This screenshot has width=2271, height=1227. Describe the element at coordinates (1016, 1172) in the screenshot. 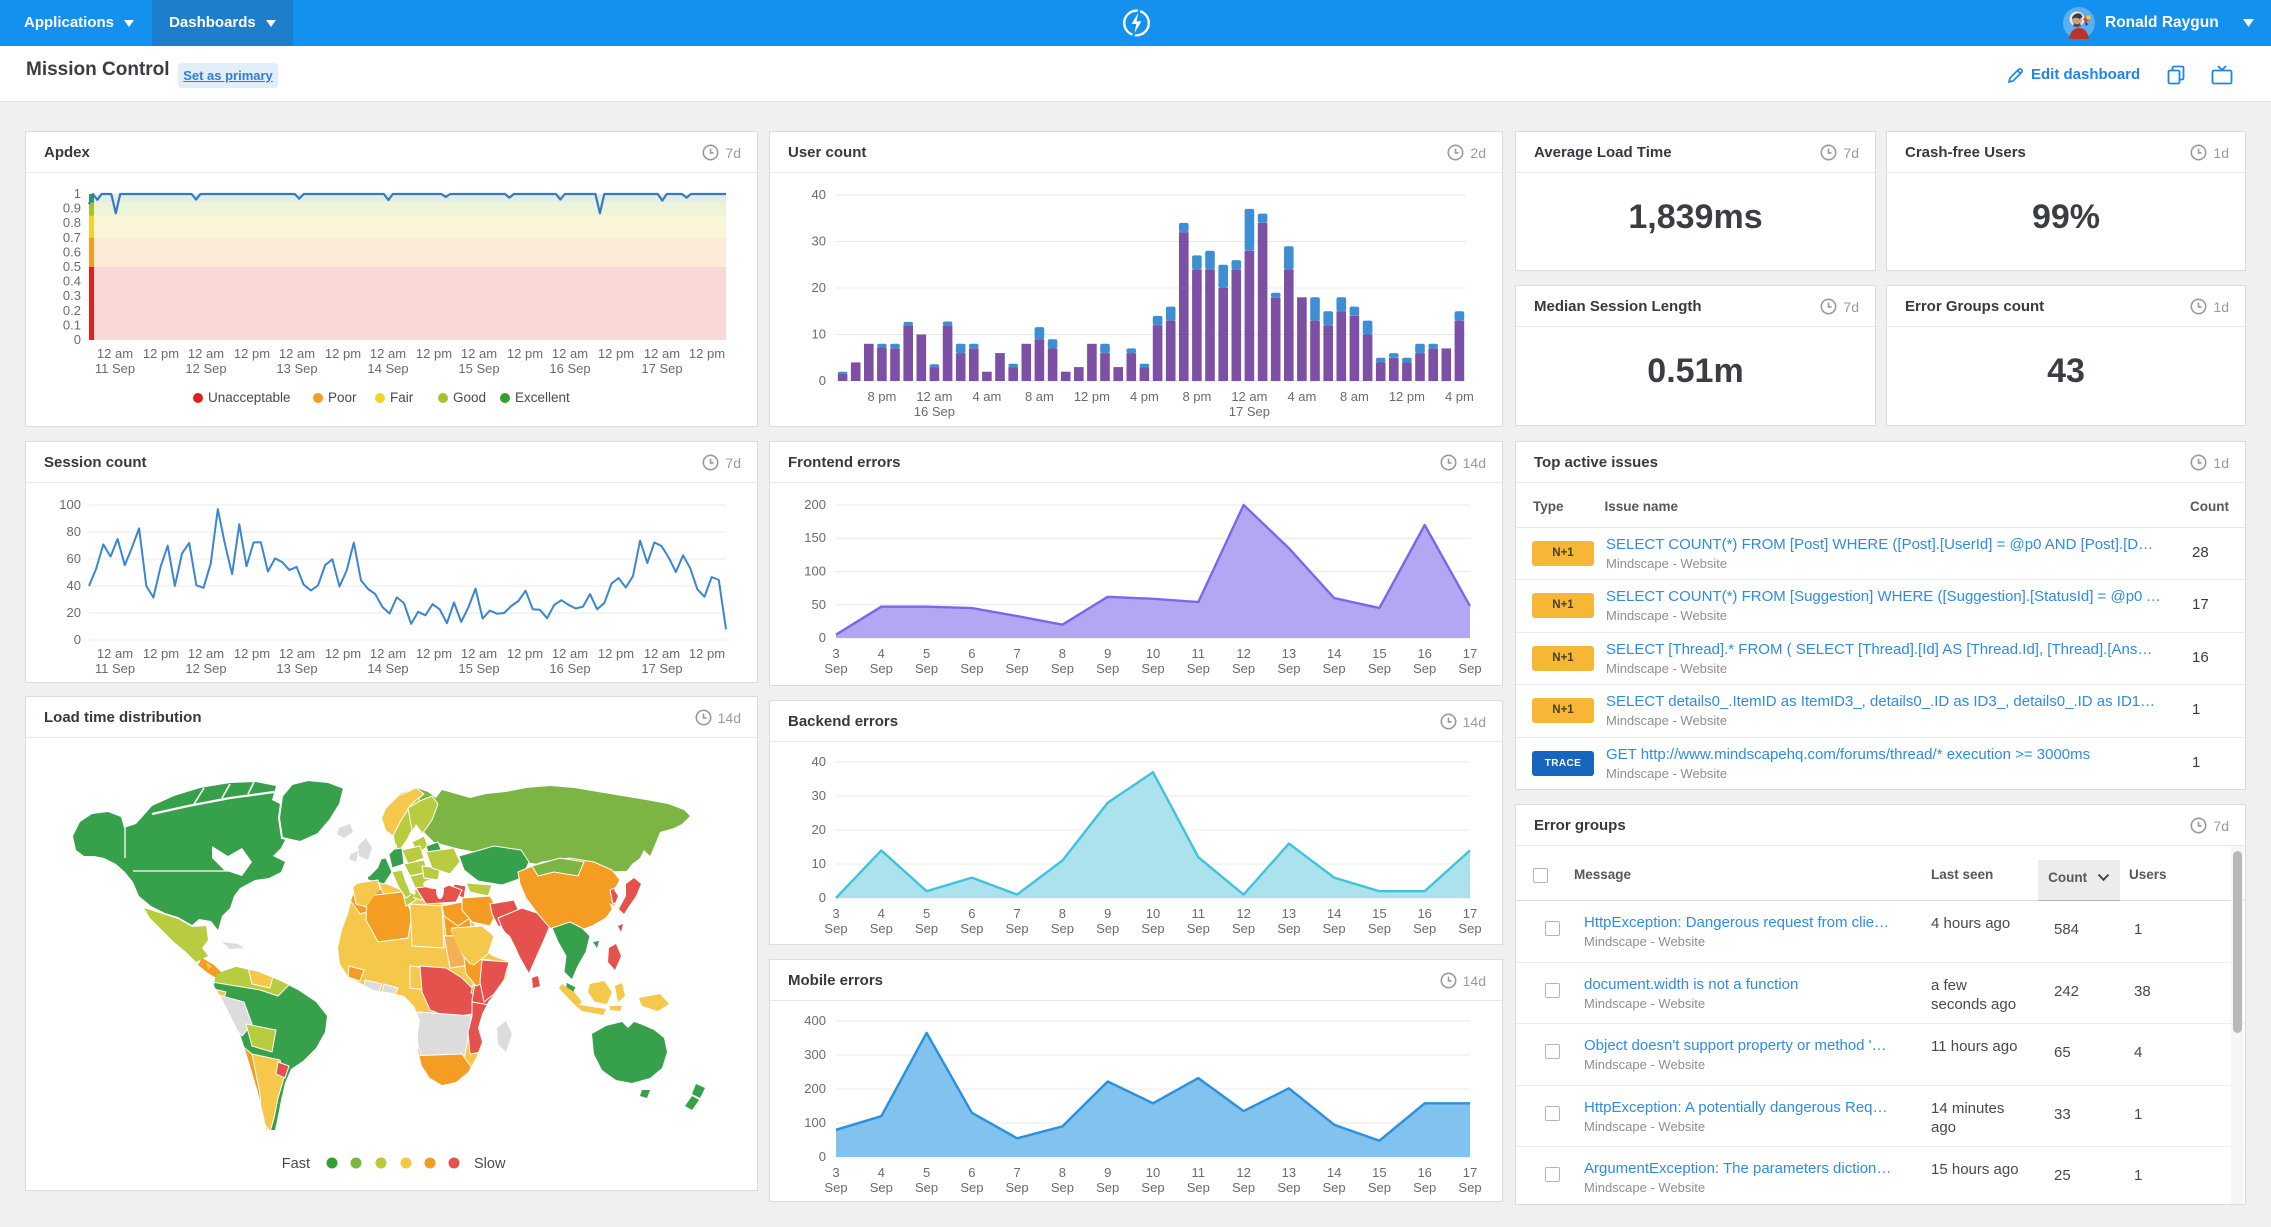

I see `svg-text: 7` at that location.